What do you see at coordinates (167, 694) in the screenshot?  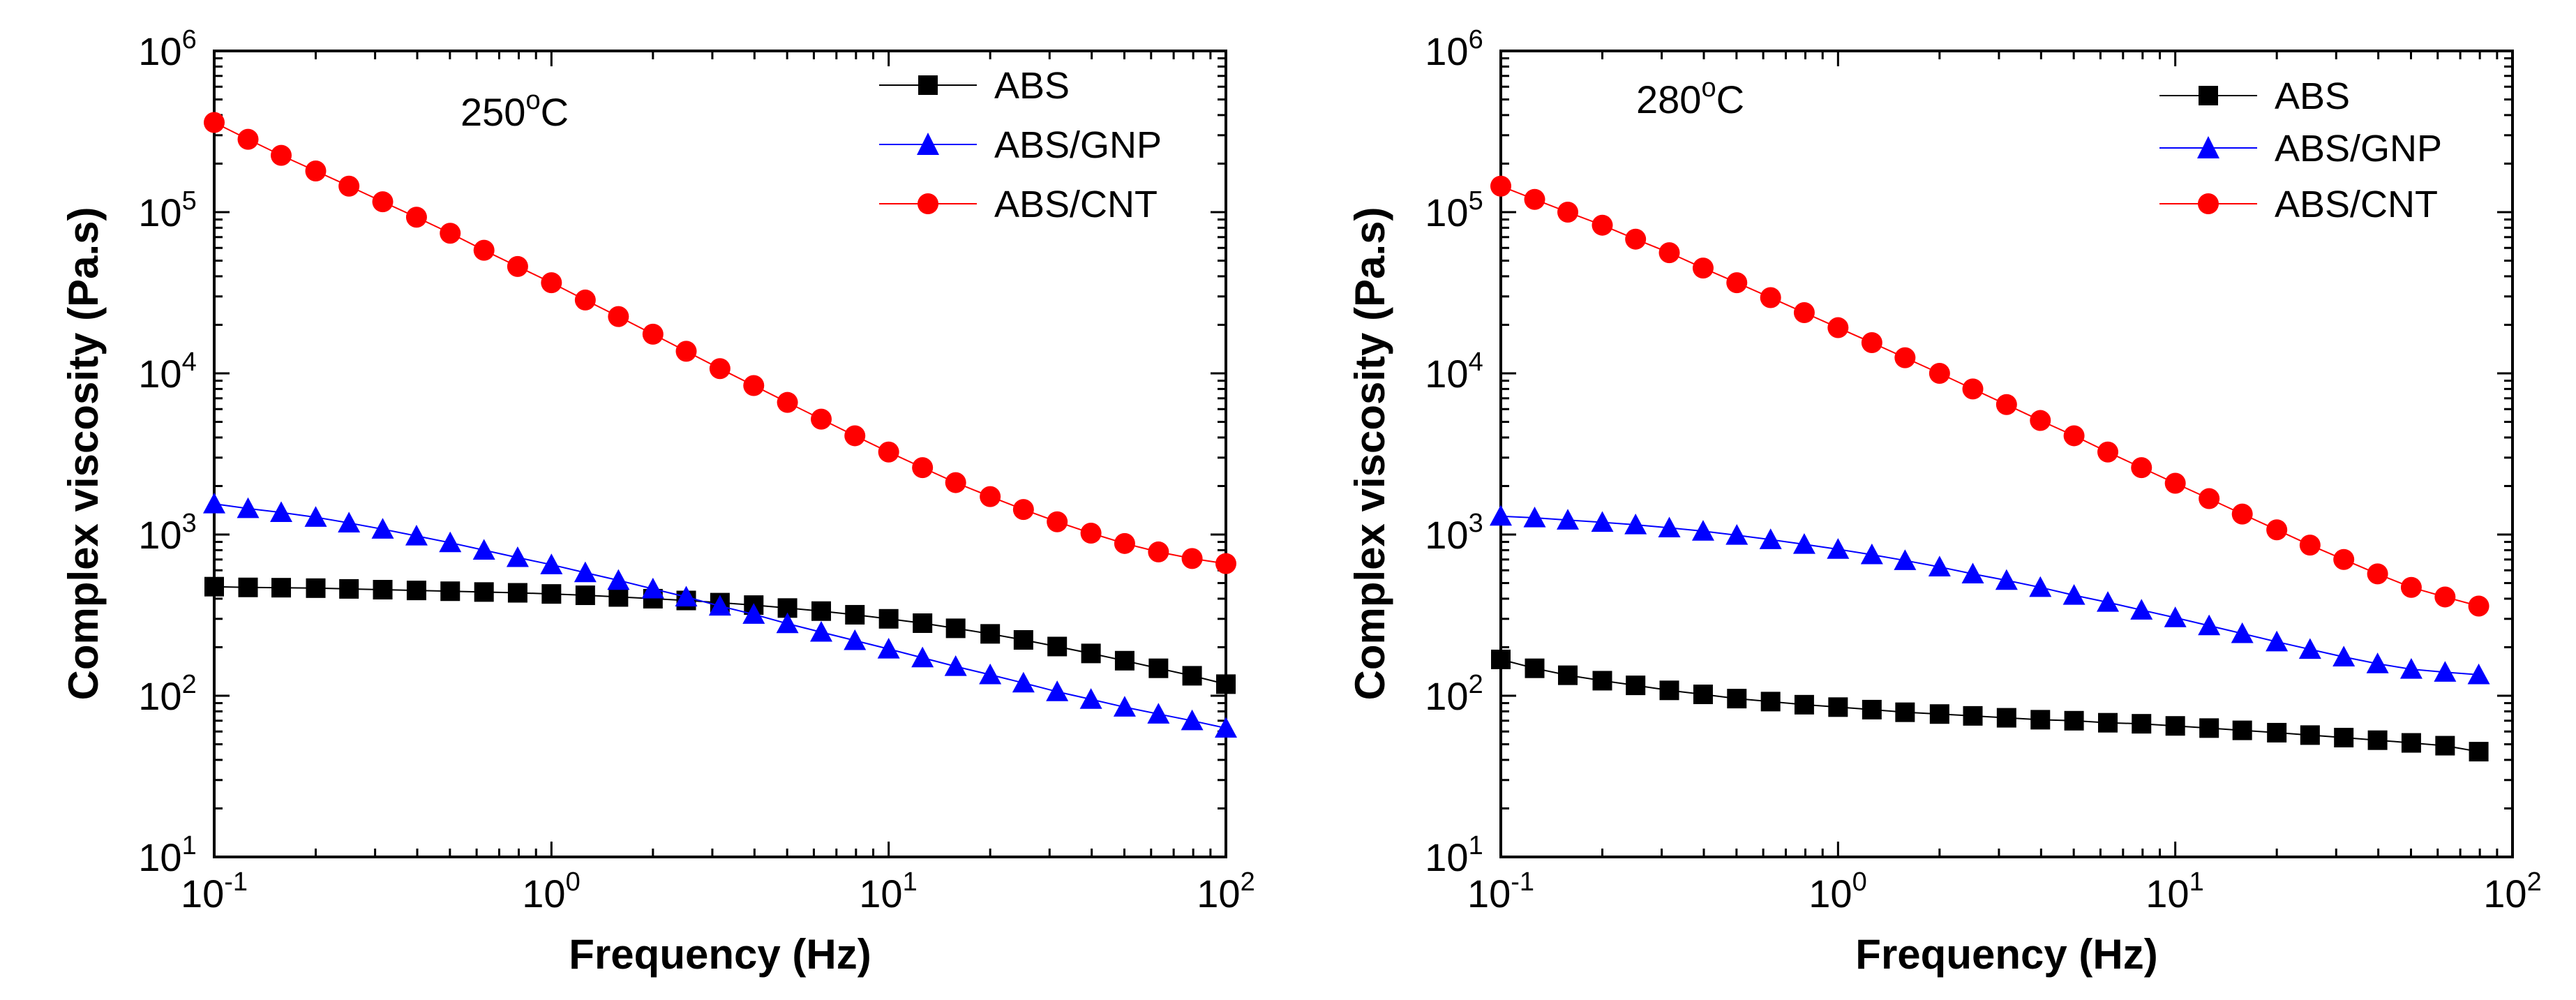 I see `y-tick-label: 10²` at bounding box center [167, 694].